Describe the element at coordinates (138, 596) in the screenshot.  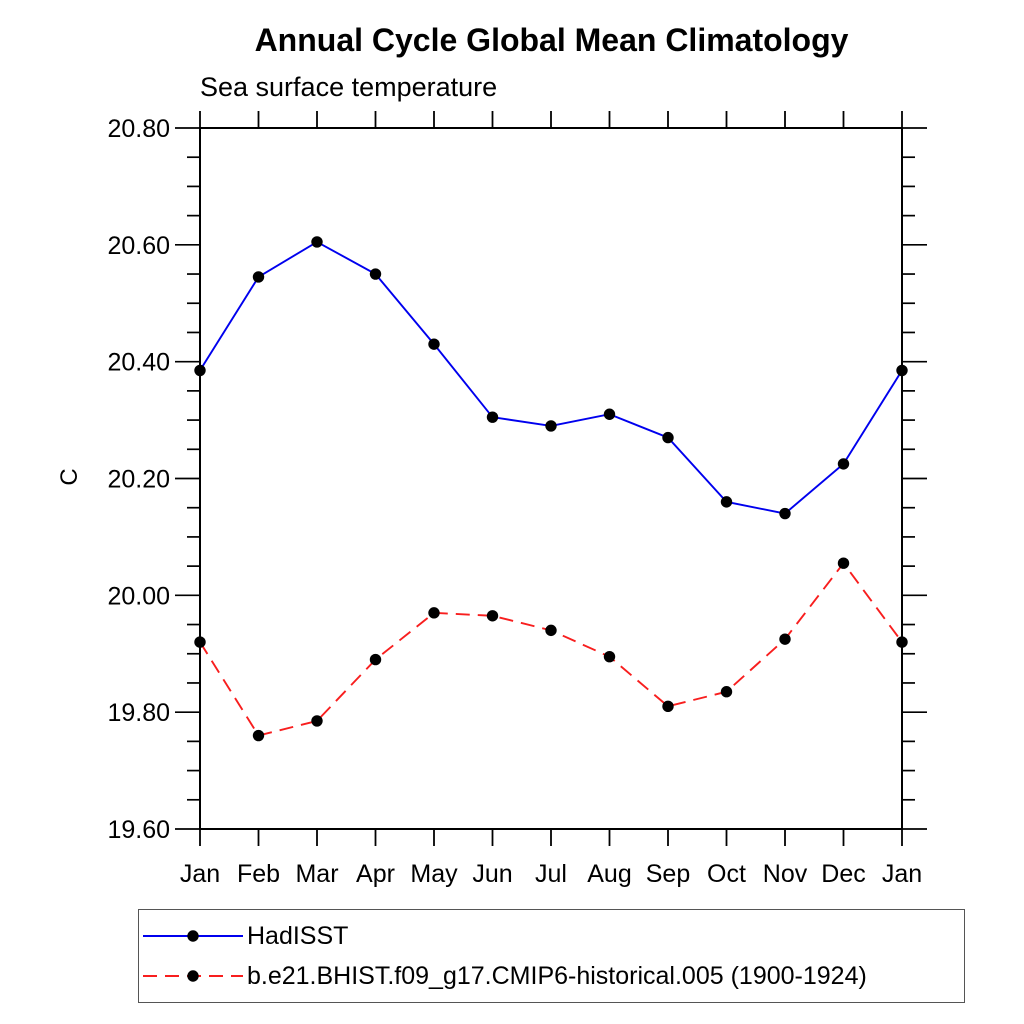
I see `y-tick-label: 20.00` at that location.